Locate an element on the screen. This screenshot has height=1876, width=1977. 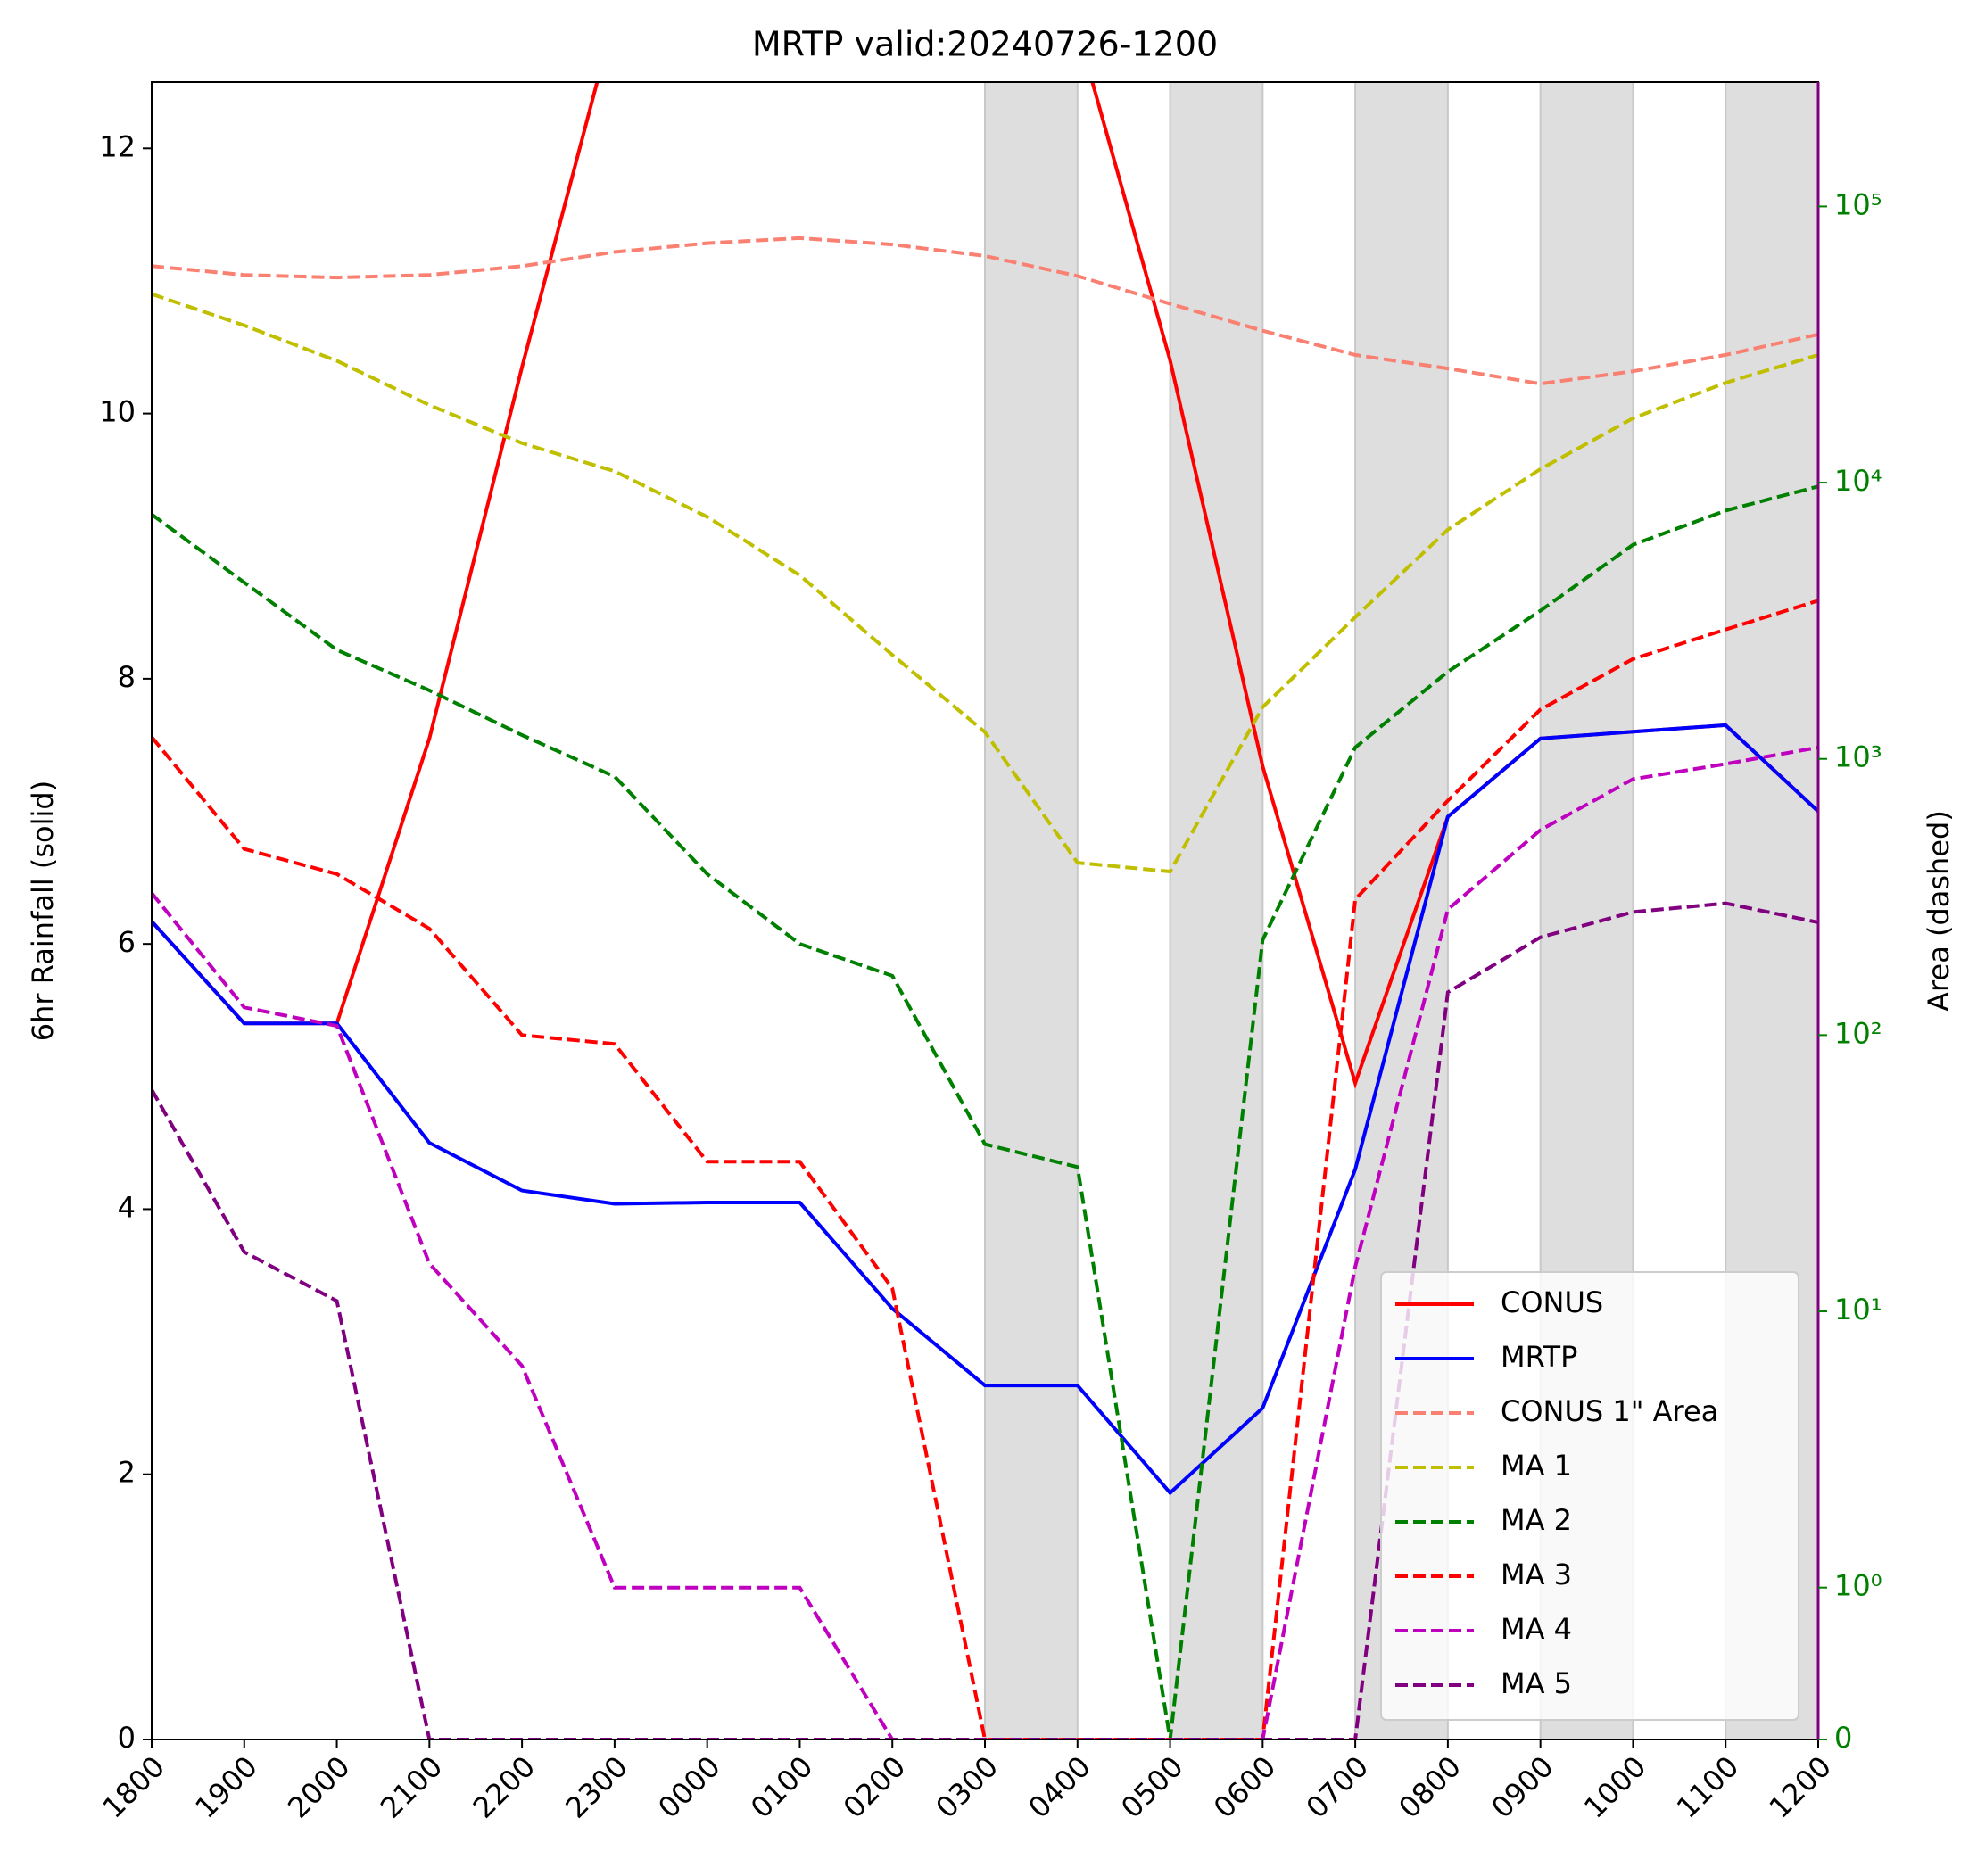
y-tick-label: 2 is located at coordinates (127, 1473).